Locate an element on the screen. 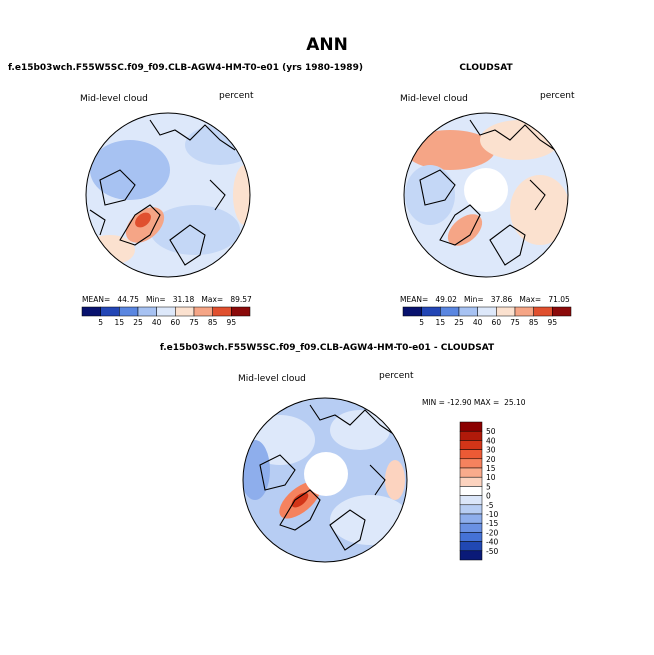 Image resolution: width=654 pixels, height=655 pixels. panel-heading: CLOUDSAT is located at coordinates (486, 68).